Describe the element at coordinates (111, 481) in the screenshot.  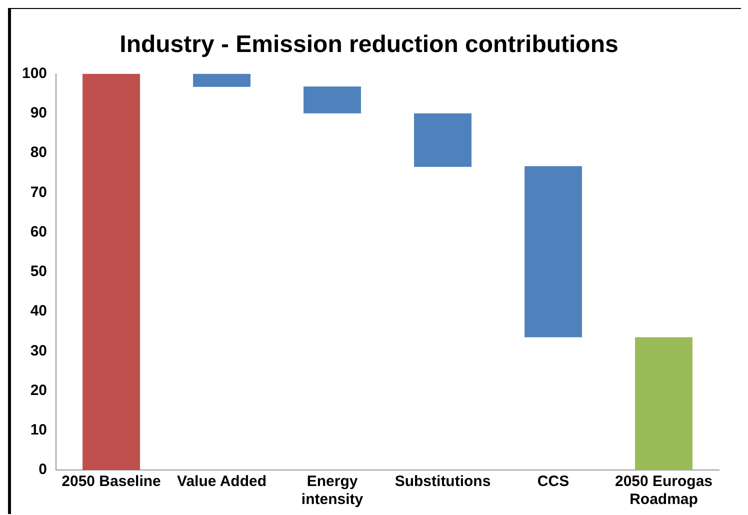
I see `x-tick-label: 2050 Baseline` at that location.